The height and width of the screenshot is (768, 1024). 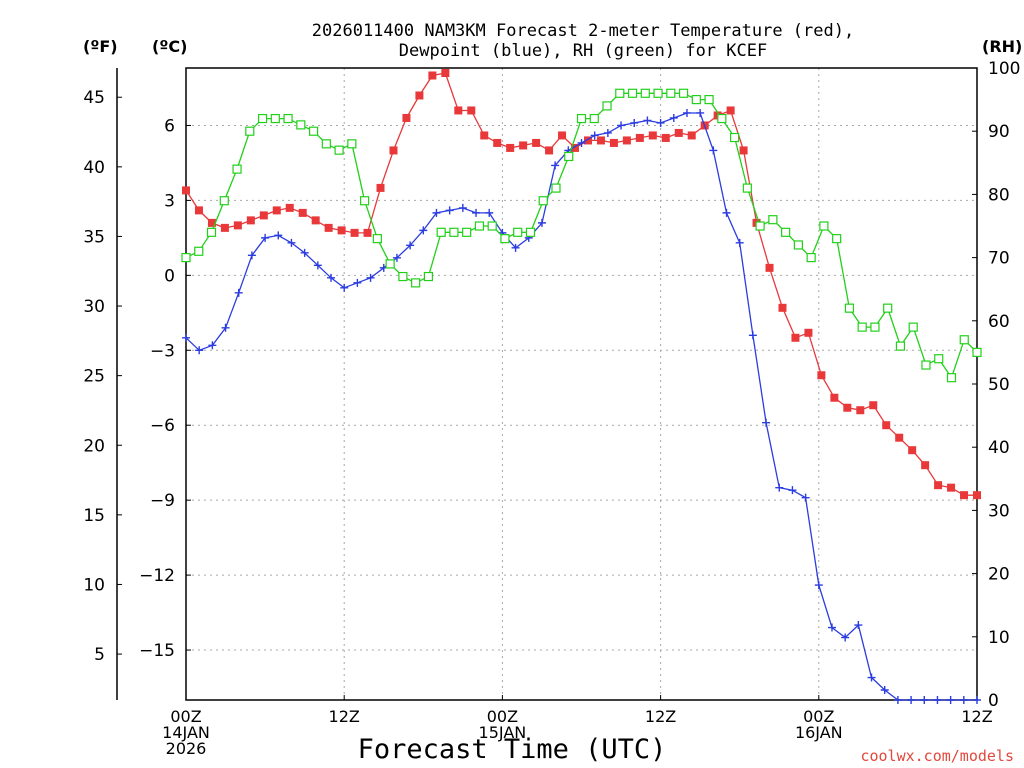 What do you see at coordinates (94, 585) in the screenshot?
I see `fahrenheit-tick-label: 10` at bounding box center [94, 585].